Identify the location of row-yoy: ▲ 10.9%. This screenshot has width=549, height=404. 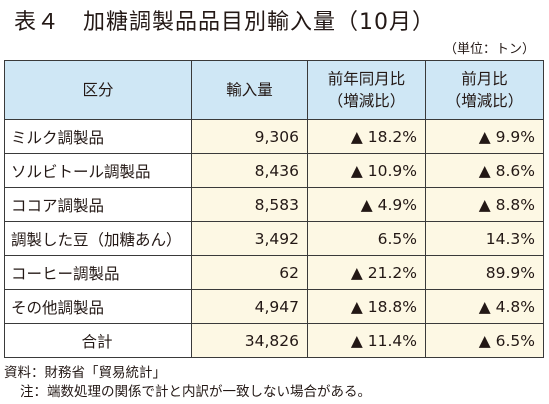
(366, 170).